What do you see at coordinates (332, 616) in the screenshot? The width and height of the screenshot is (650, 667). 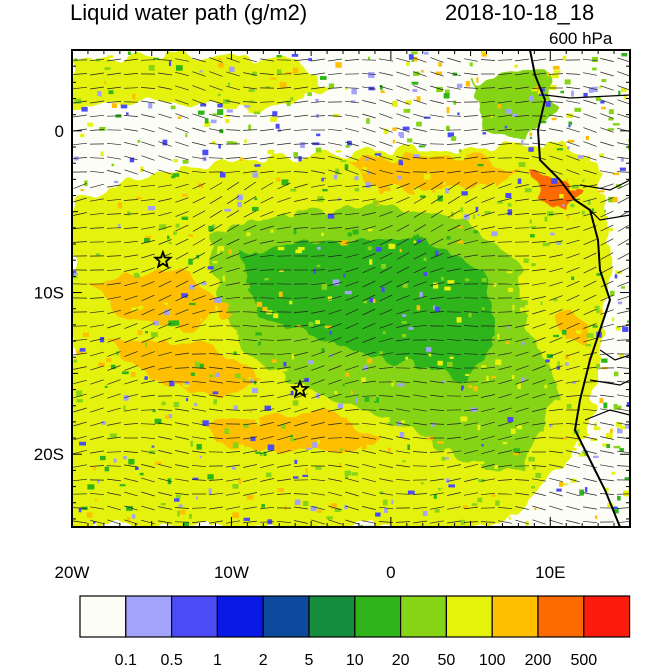 I see `colorbar-swatch` at bounding box center [332, 616].